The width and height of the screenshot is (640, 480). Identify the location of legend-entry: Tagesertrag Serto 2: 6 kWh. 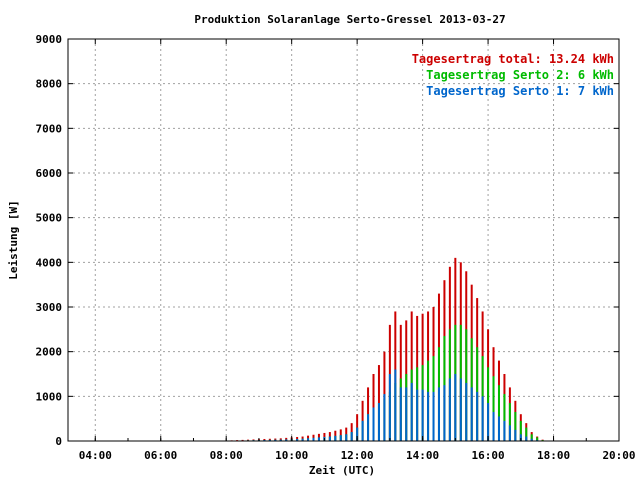
(520, 75).